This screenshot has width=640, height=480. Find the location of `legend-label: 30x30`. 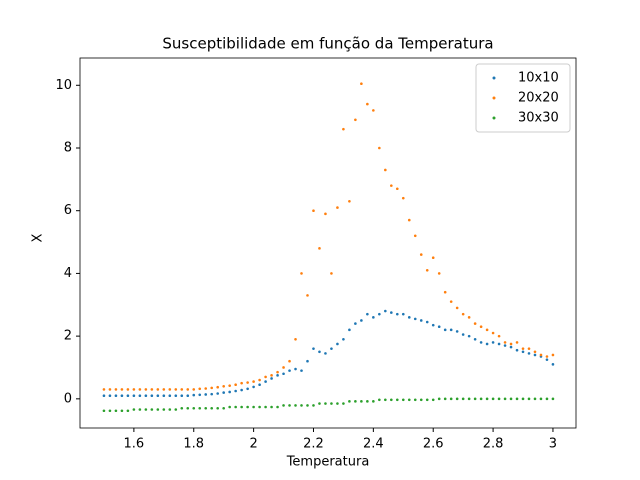

legend-label: 30x30 is located at coordinates (538, 118).